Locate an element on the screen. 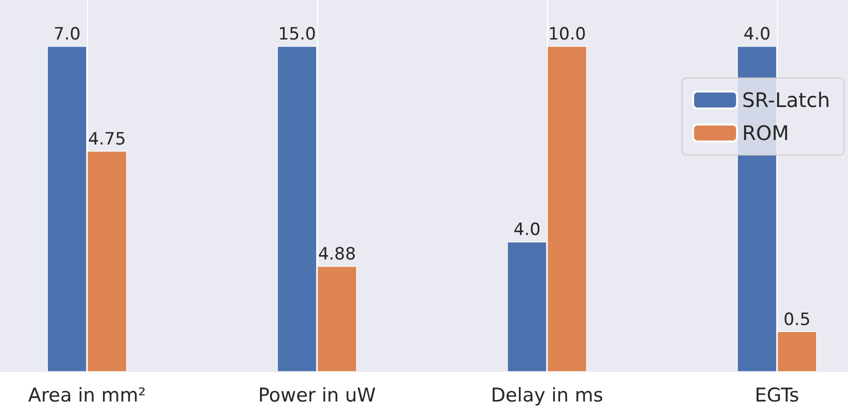 The height and width of the screenshot is (414, 848). legend-label: SR-Latch is located at coordinates (786, 100).